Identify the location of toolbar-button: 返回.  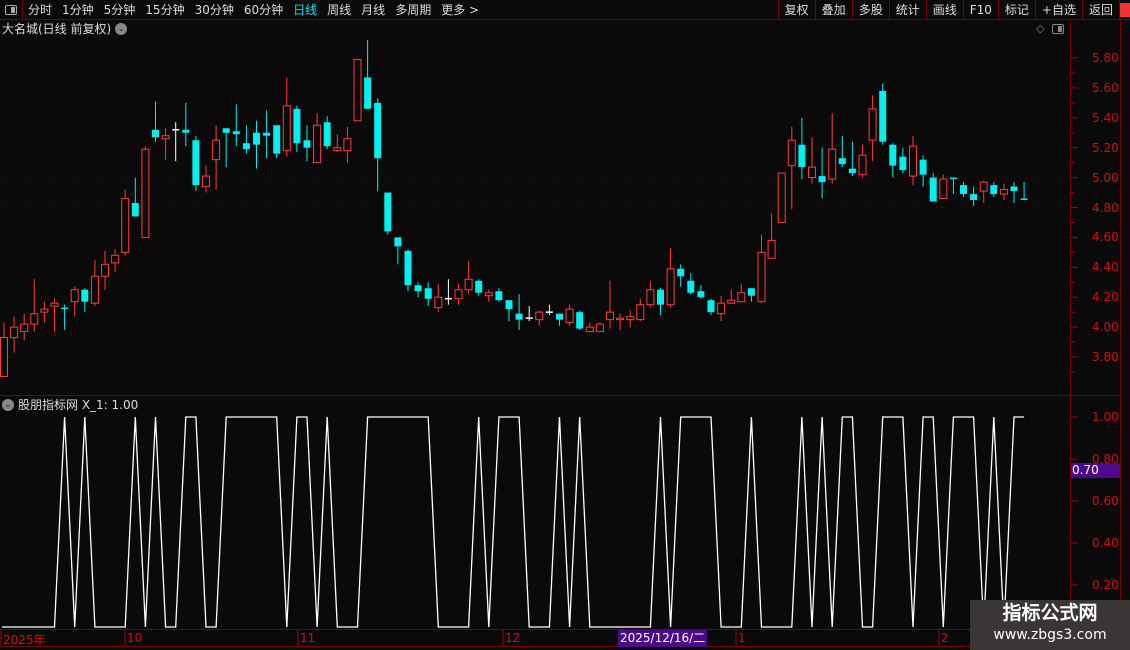
(1100, 10).